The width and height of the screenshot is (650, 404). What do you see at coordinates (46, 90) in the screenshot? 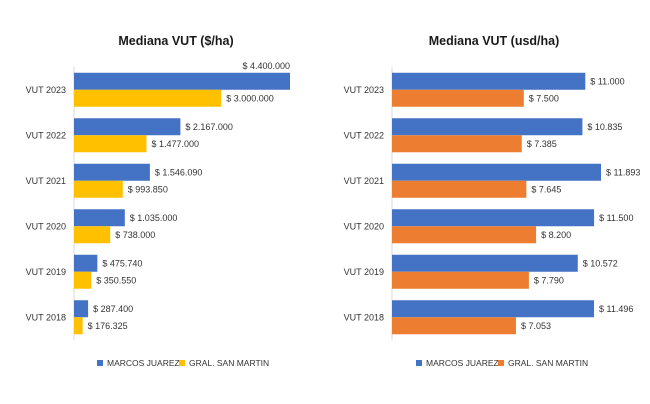
I see `chart-1-category-label: VUT 2023` at bounding box center [46, 90].